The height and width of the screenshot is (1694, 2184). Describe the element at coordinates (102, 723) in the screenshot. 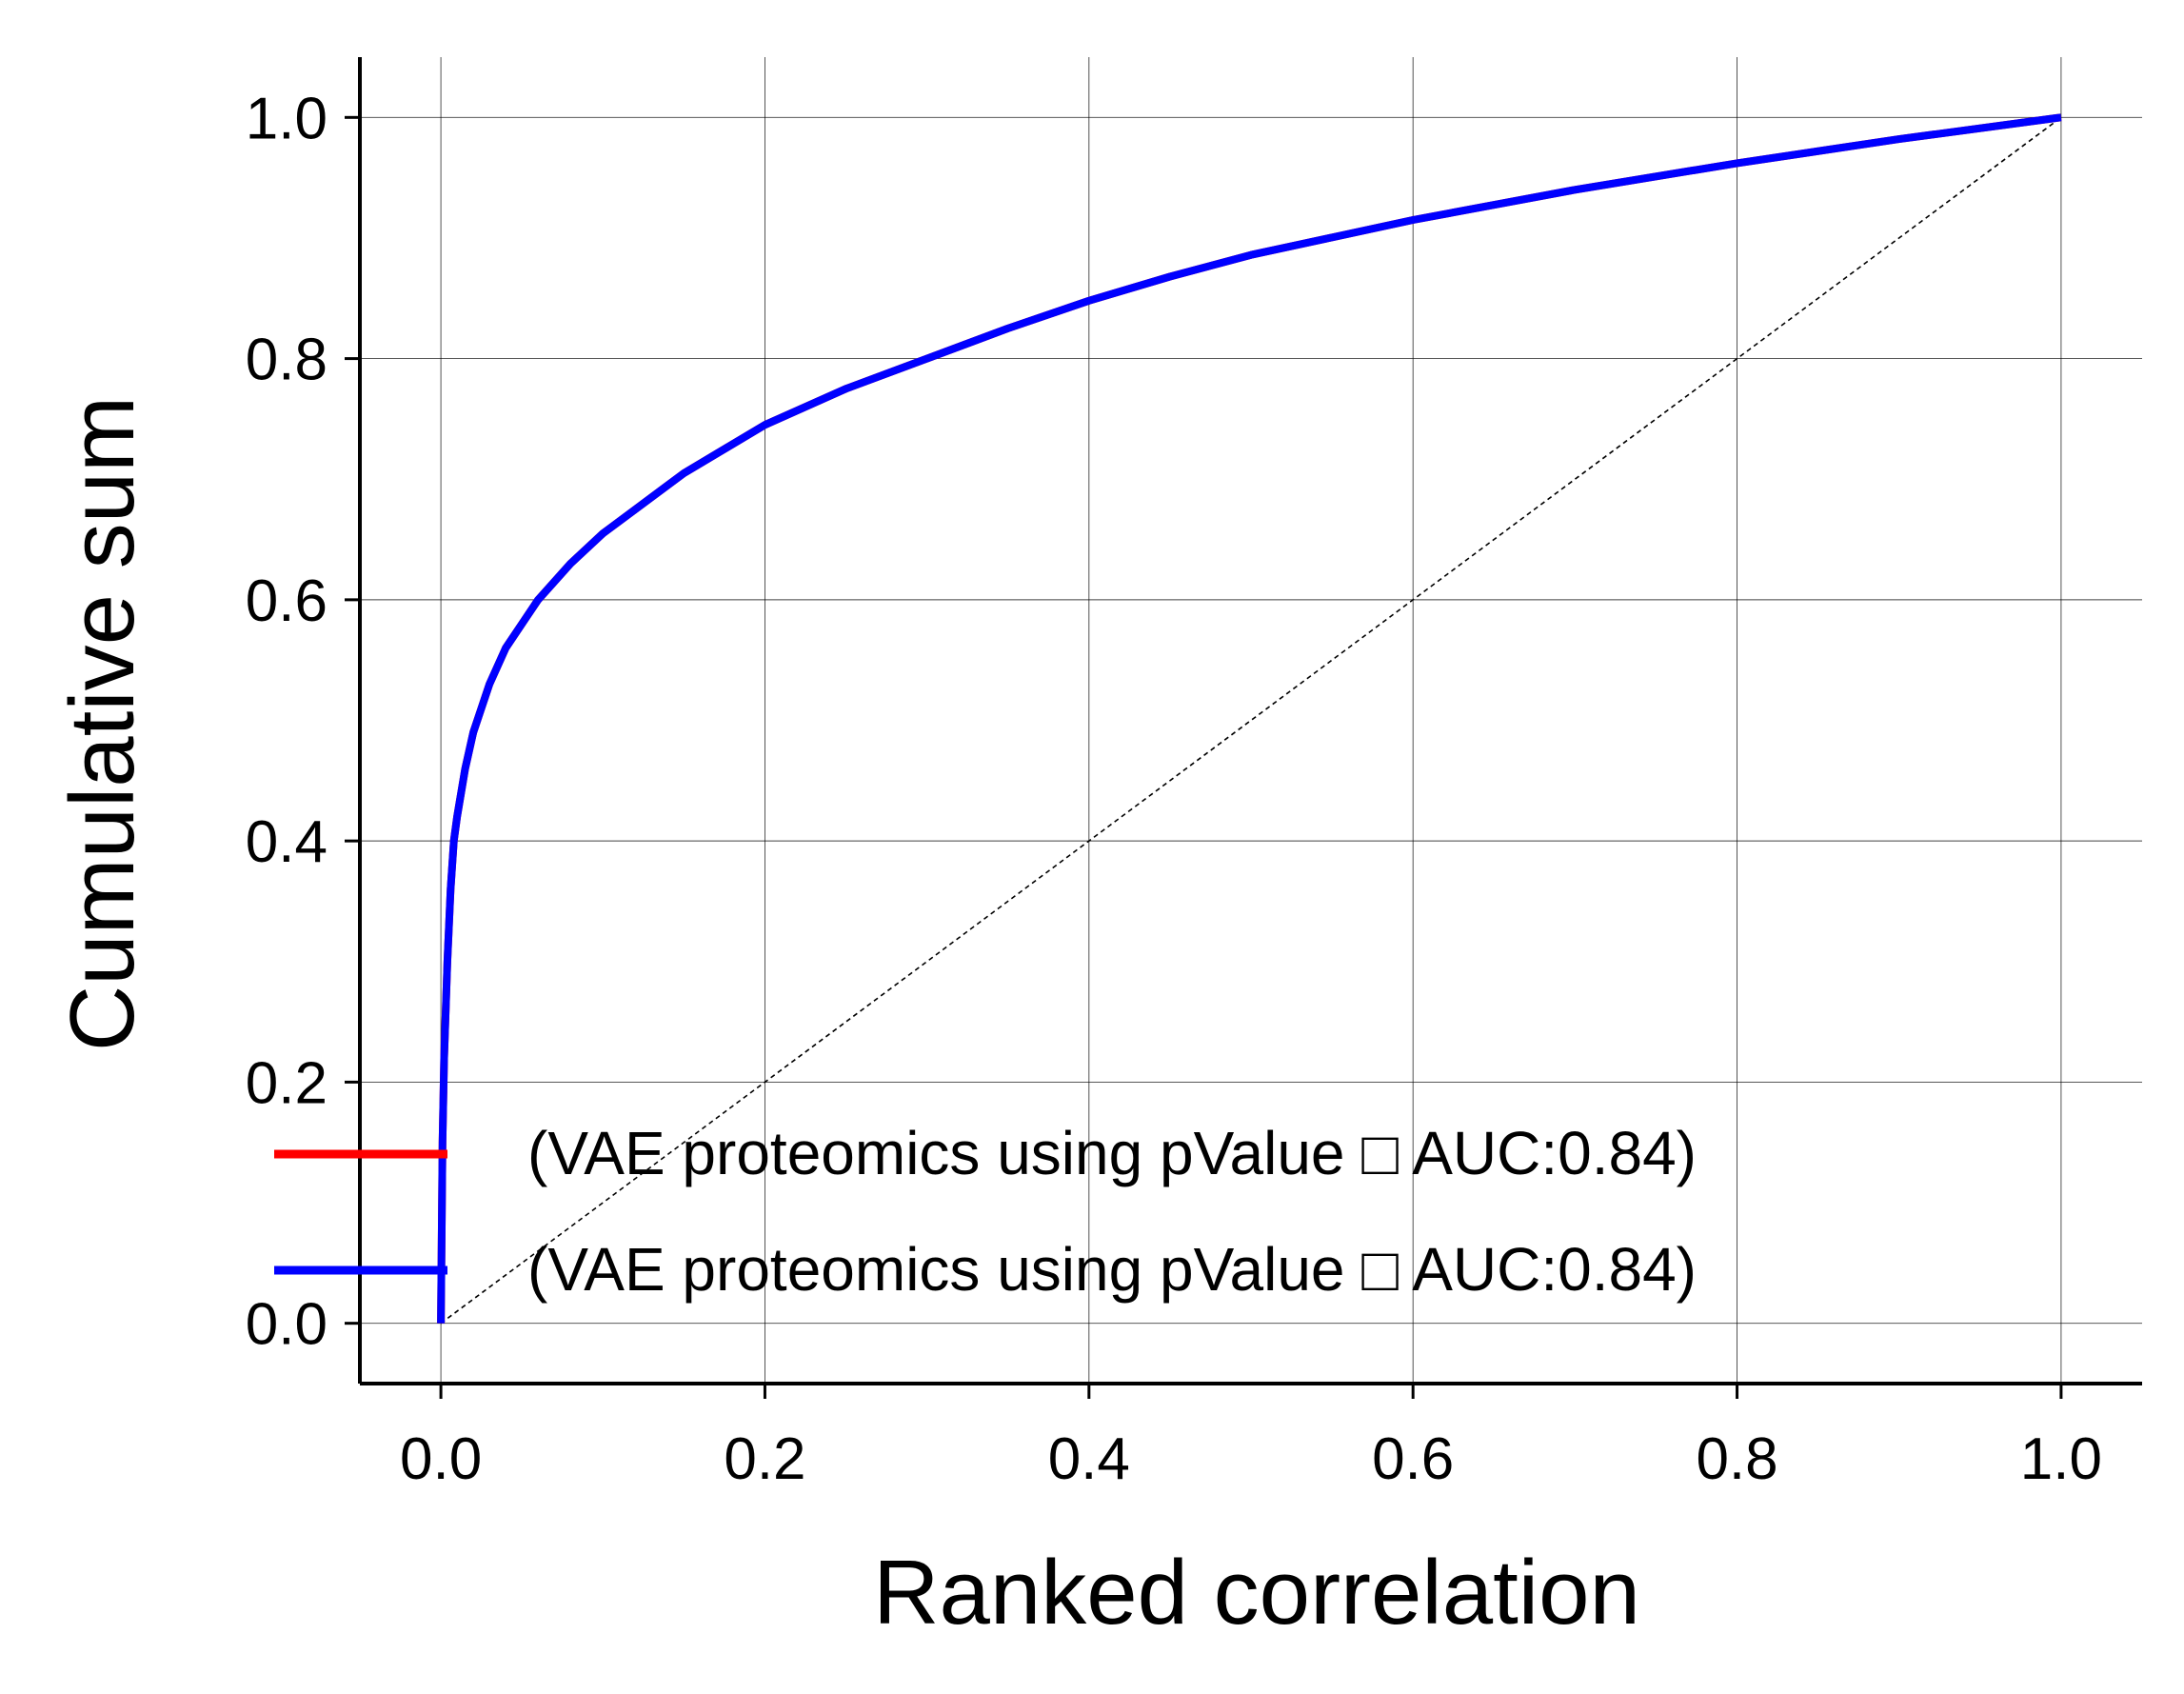

I see `y-axis-label: Cumulative sum` at that location.